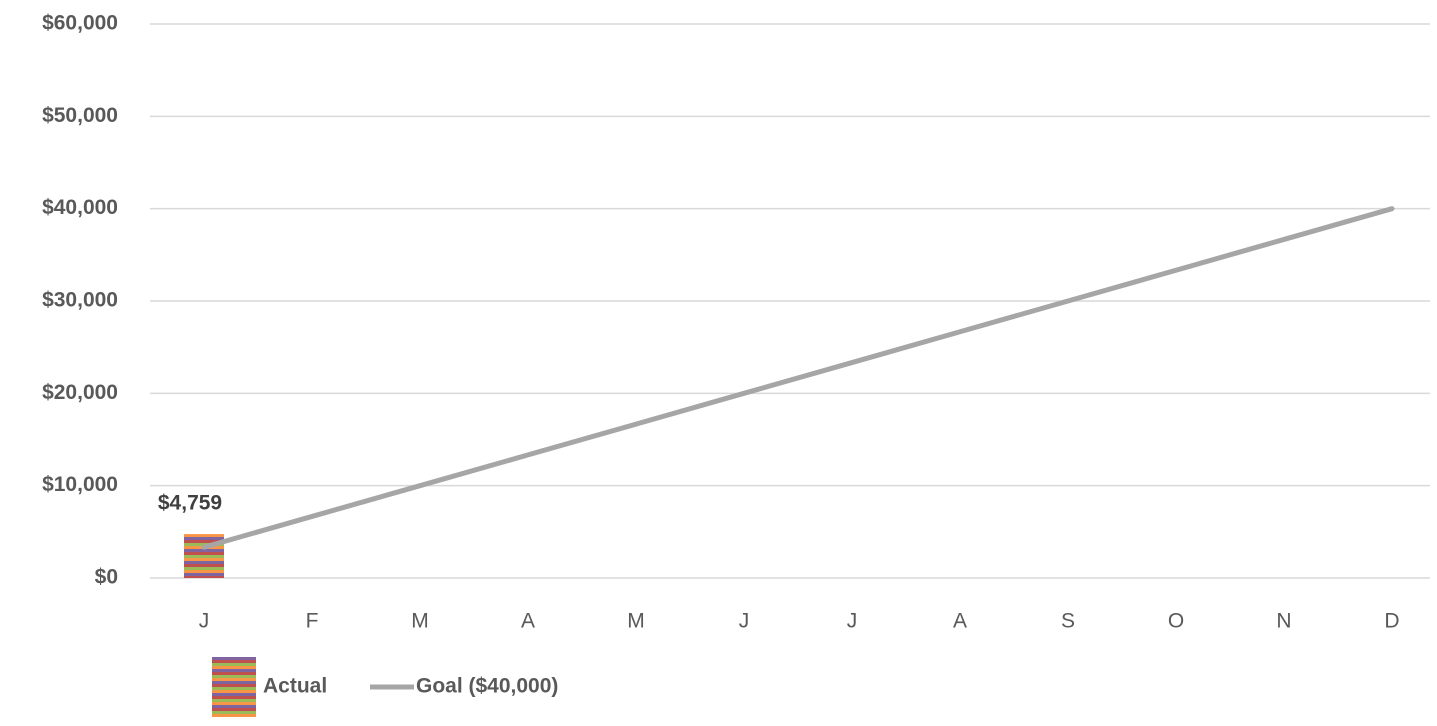 The width and height of the screenshot is (1437, 726). What do you see at coordinates (487, 686) in the screenshot?
I see `legend-label: Goal ($40,000)` at bounding box center [487, 686].